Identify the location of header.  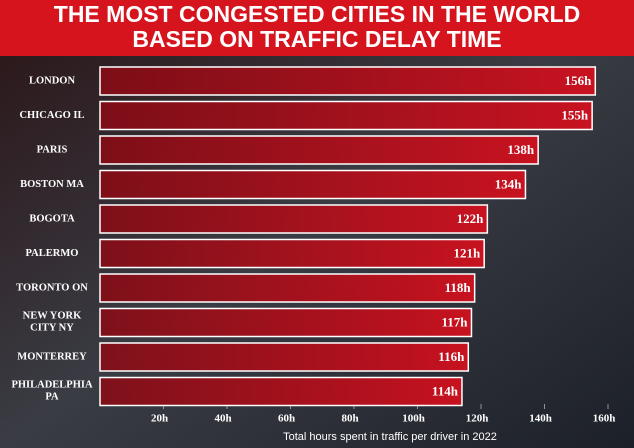
(317, 28).